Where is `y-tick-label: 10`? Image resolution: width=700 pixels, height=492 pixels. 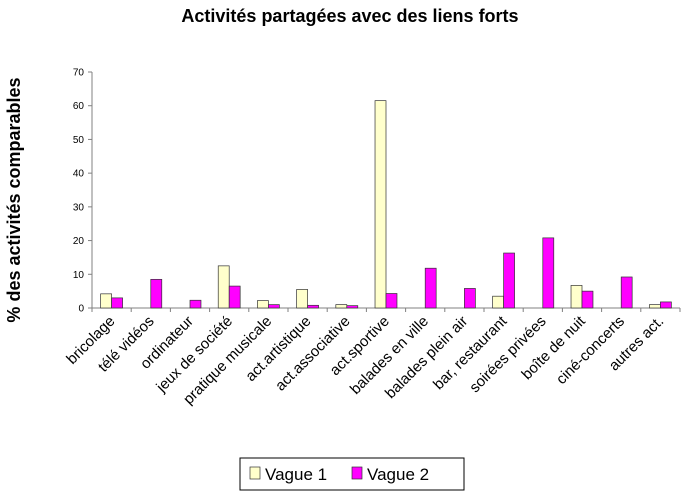
y-tick-label: 10 is located at coordinates (79, 275).